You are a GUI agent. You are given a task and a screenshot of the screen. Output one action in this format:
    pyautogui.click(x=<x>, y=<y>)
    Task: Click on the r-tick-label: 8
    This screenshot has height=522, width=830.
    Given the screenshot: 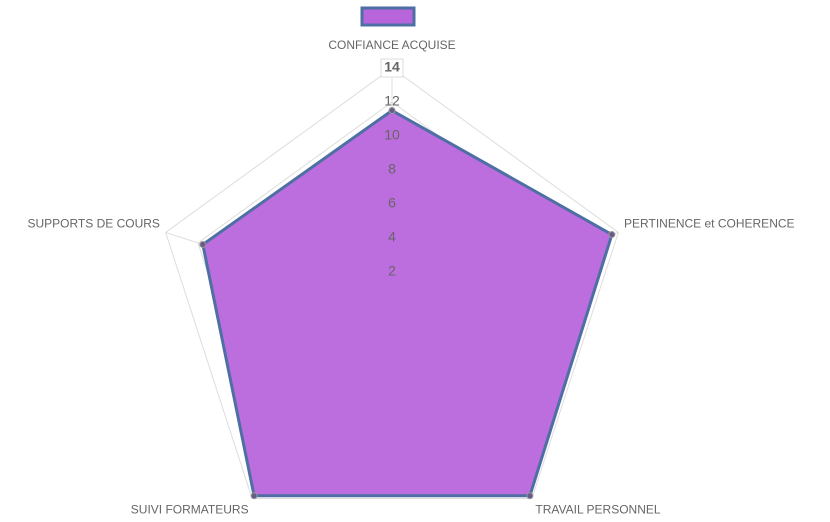 What is the action you would take?
    pyautogui.click(x=392, y=169)
    